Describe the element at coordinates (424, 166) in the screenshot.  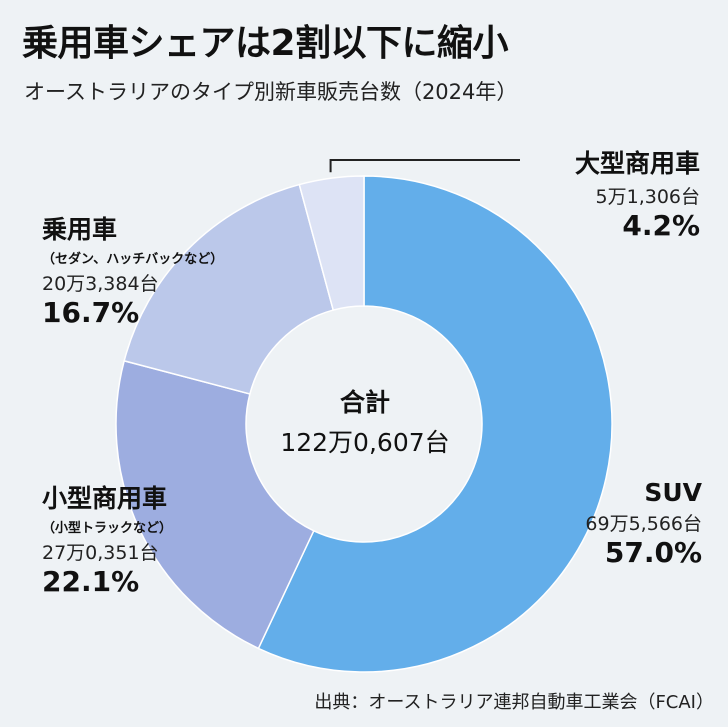
I see `leader-line` at that location.